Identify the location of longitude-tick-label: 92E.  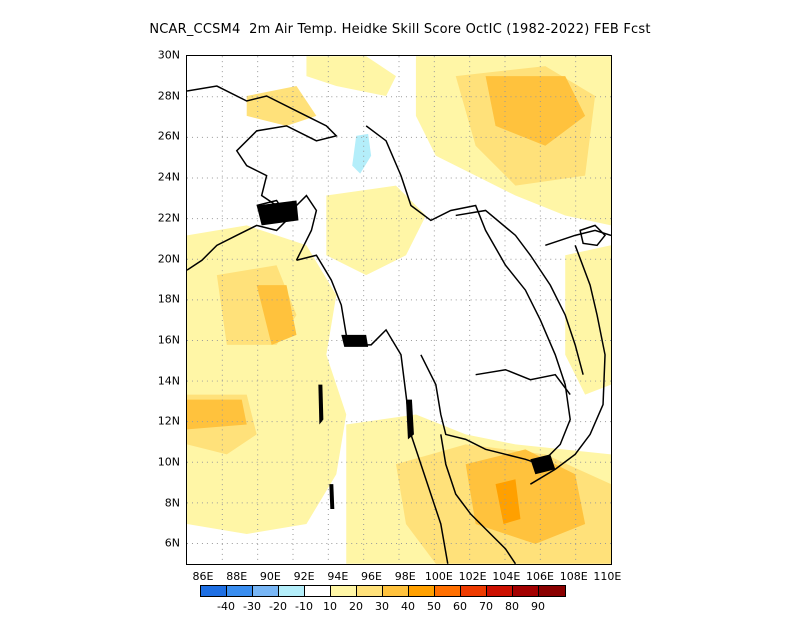
(304, 576).